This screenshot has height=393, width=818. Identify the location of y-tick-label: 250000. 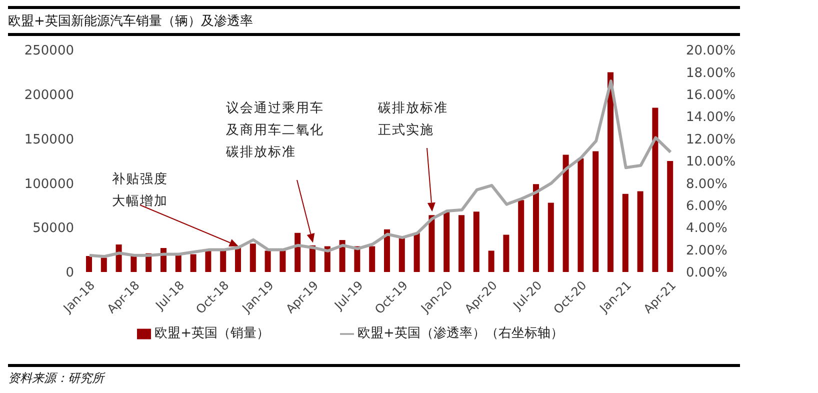
(49, 51).